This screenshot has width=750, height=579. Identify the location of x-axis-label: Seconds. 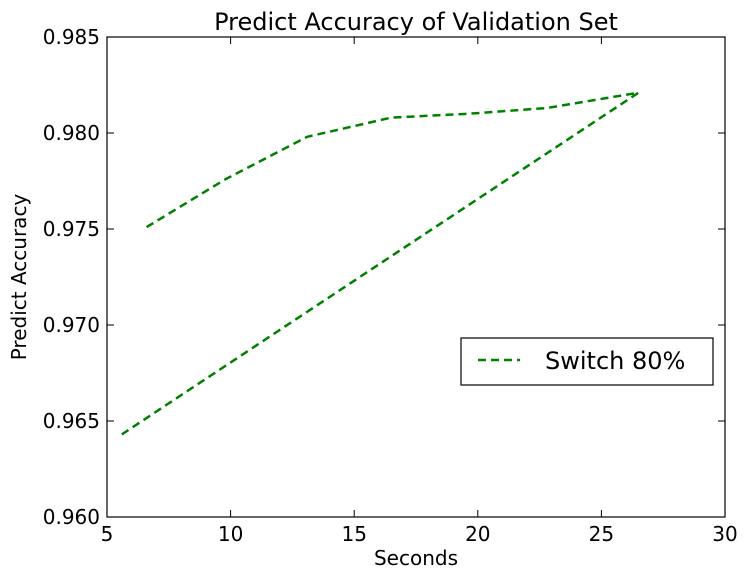
(416, 558).